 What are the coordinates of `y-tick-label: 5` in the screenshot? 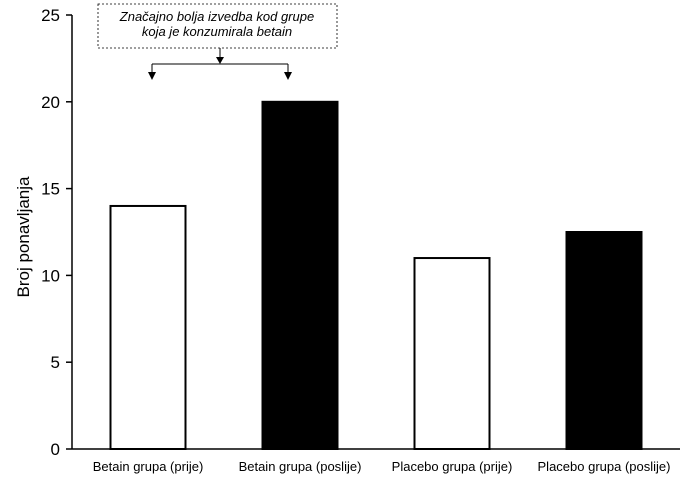 It's located at (55, 362).